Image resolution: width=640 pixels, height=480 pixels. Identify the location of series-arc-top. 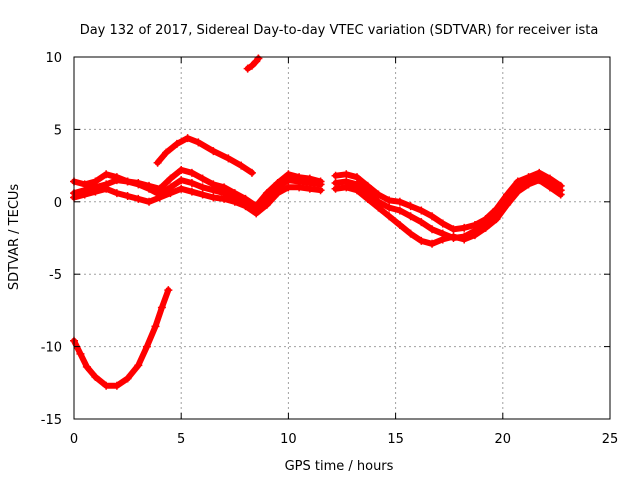
(253, 63).